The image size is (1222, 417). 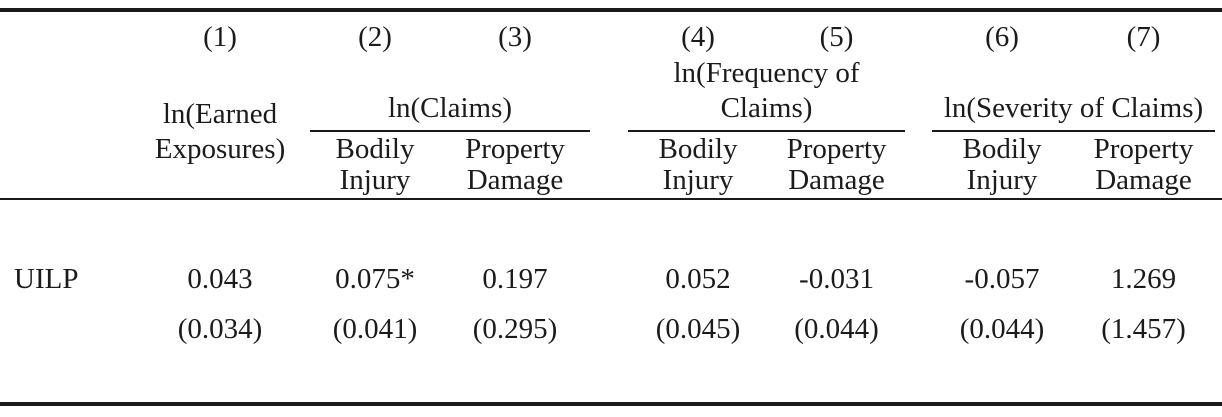 I want to click on spacer-row, so click(x=611, y=227).